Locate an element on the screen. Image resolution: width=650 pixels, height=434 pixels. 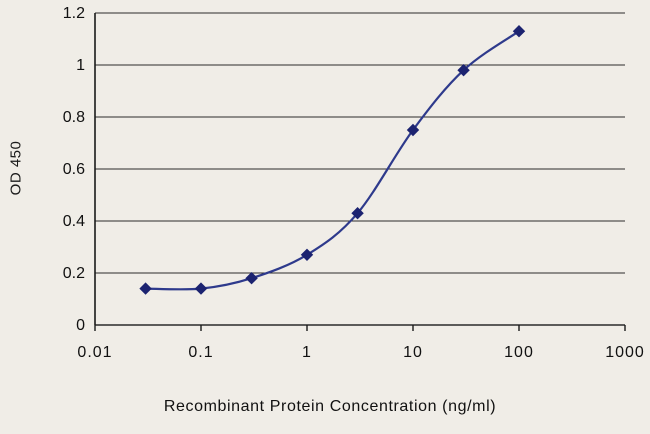
y-tick-label: 0.2 is located at coordinates (74, 273).